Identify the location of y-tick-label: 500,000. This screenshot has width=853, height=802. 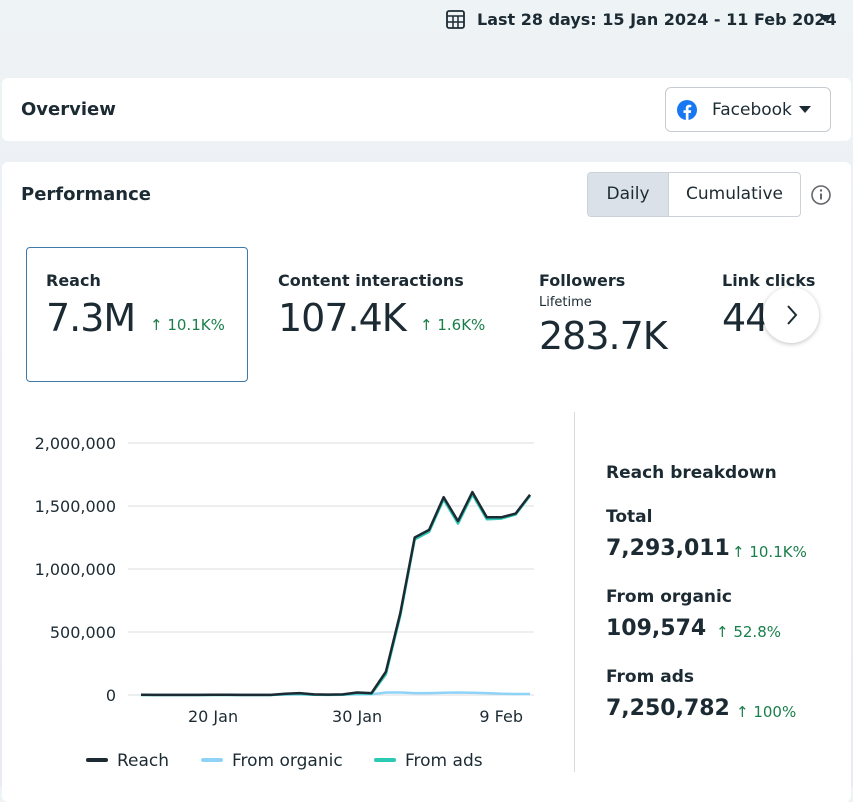
(83, 632).